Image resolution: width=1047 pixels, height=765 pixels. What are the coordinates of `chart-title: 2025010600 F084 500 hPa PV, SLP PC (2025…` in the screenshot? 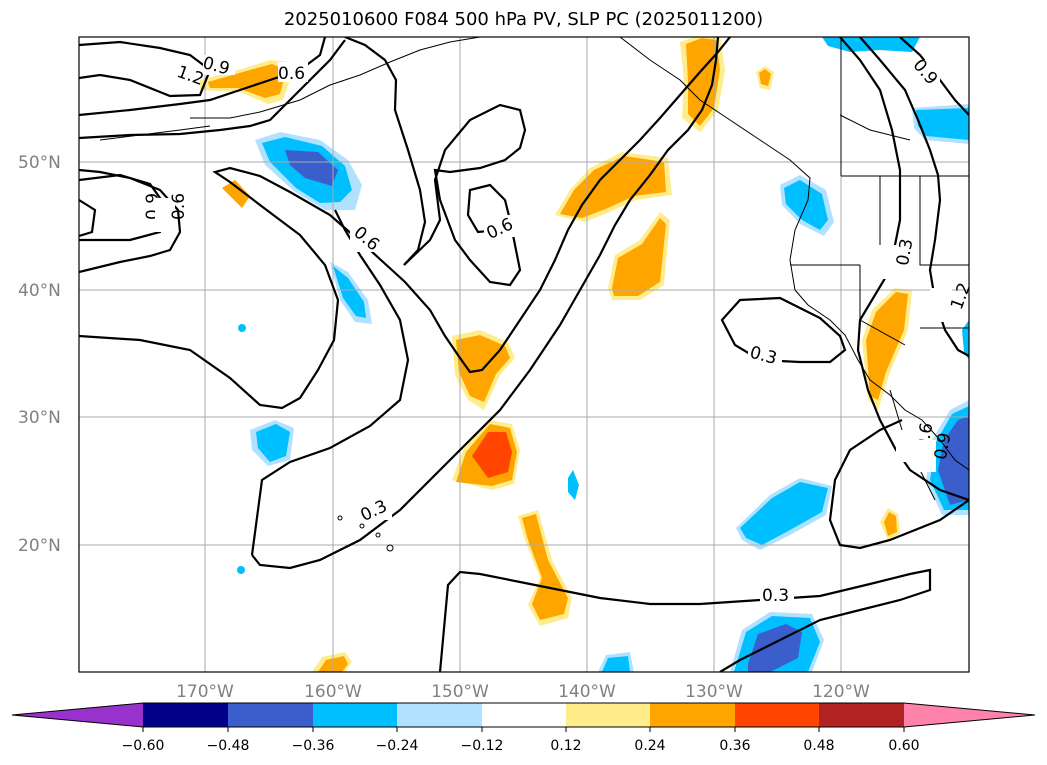 It's located at (523, 19).